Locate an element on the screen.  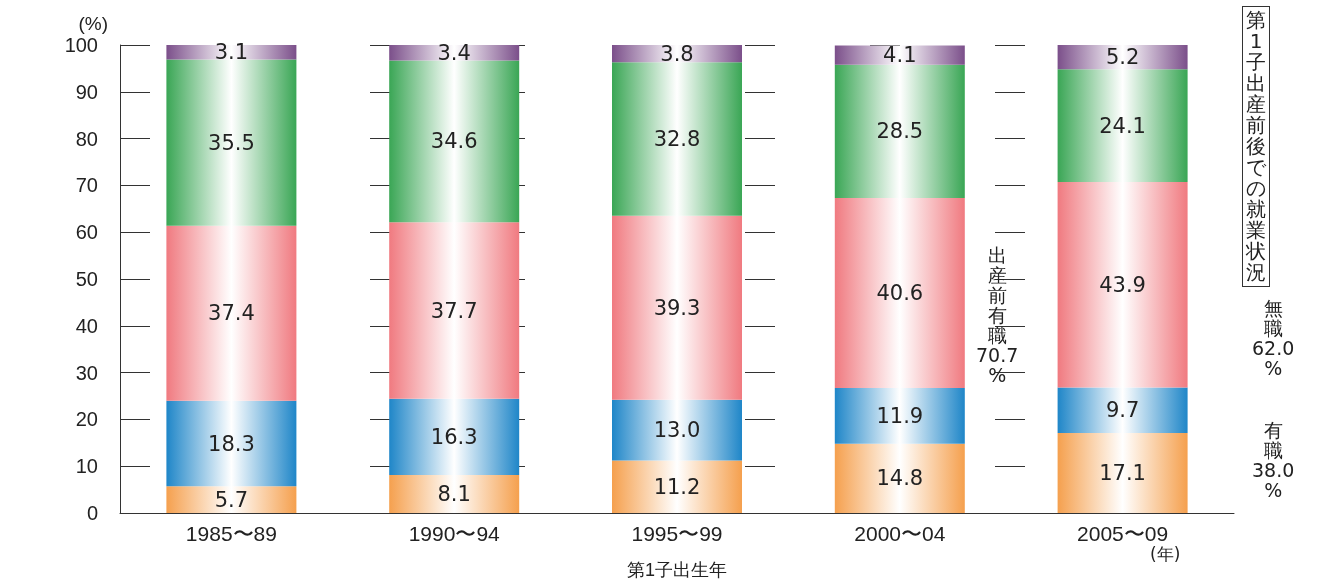
data-label: 35.5 is located at coordinates (231, 142).